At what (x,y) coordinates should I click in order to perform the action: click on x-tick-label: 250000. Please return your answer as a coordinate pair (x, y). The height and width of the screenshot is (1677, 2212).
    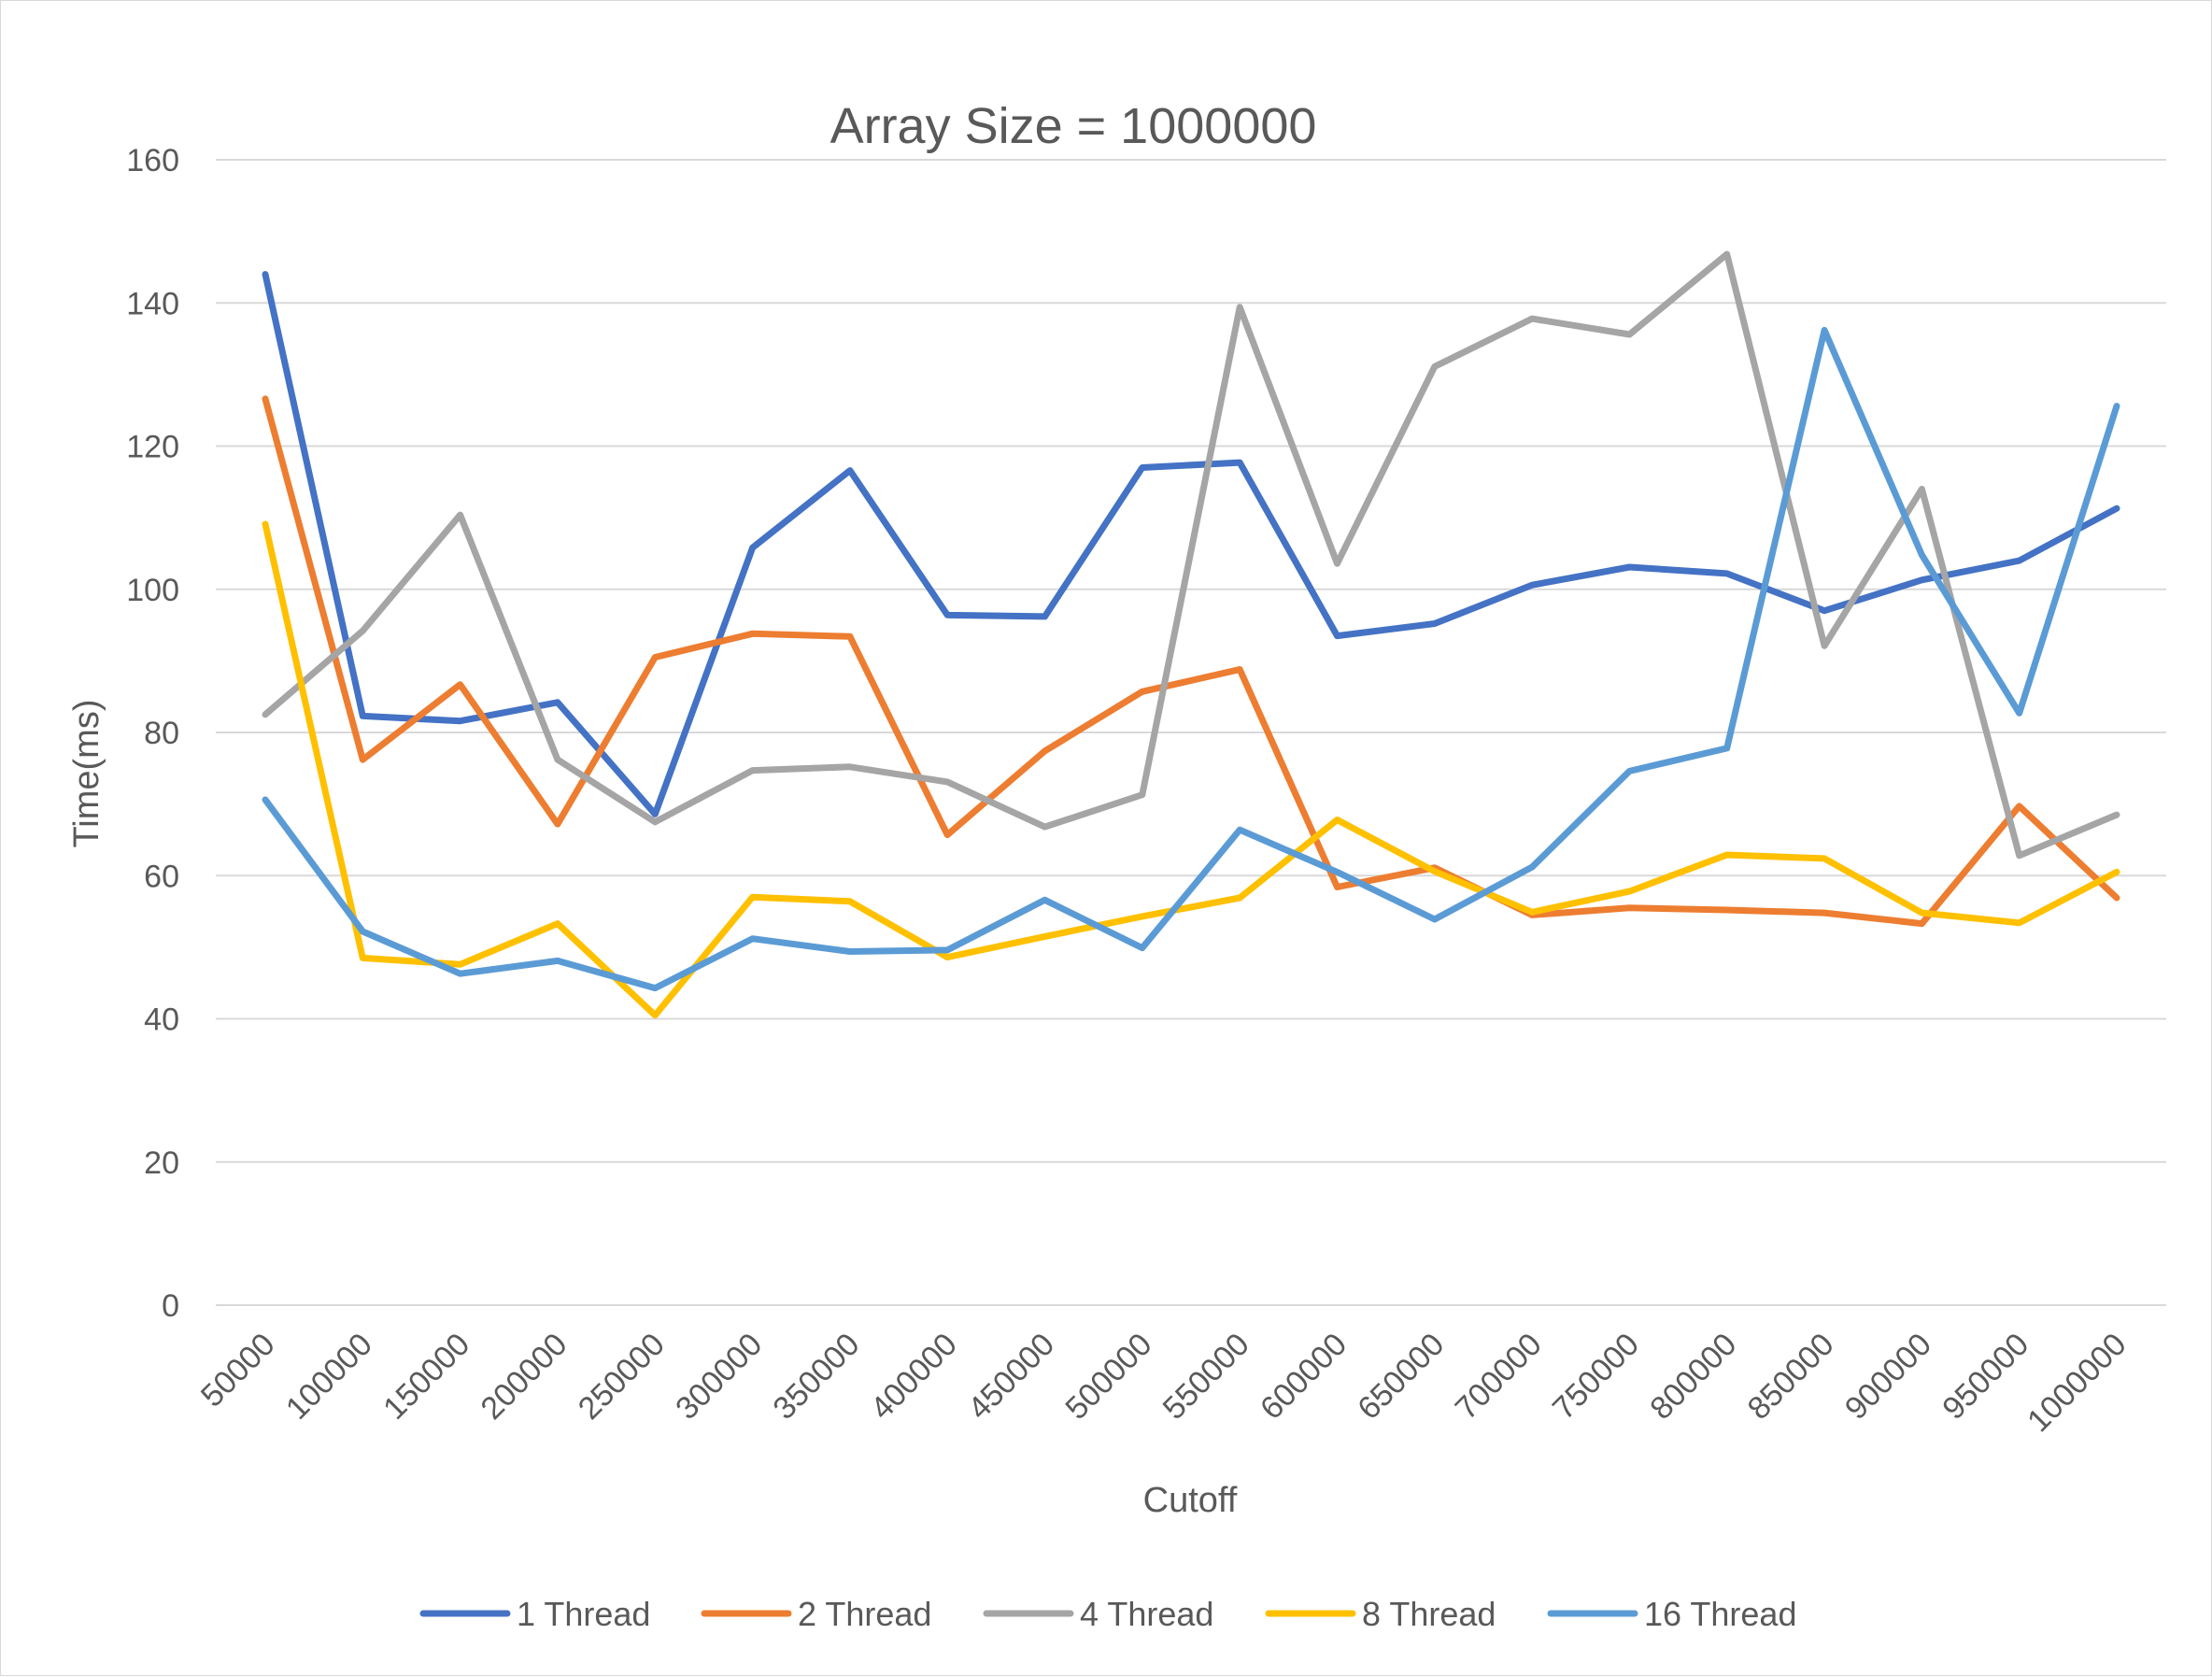
    Looking at the image, I should click on (622, 1377).